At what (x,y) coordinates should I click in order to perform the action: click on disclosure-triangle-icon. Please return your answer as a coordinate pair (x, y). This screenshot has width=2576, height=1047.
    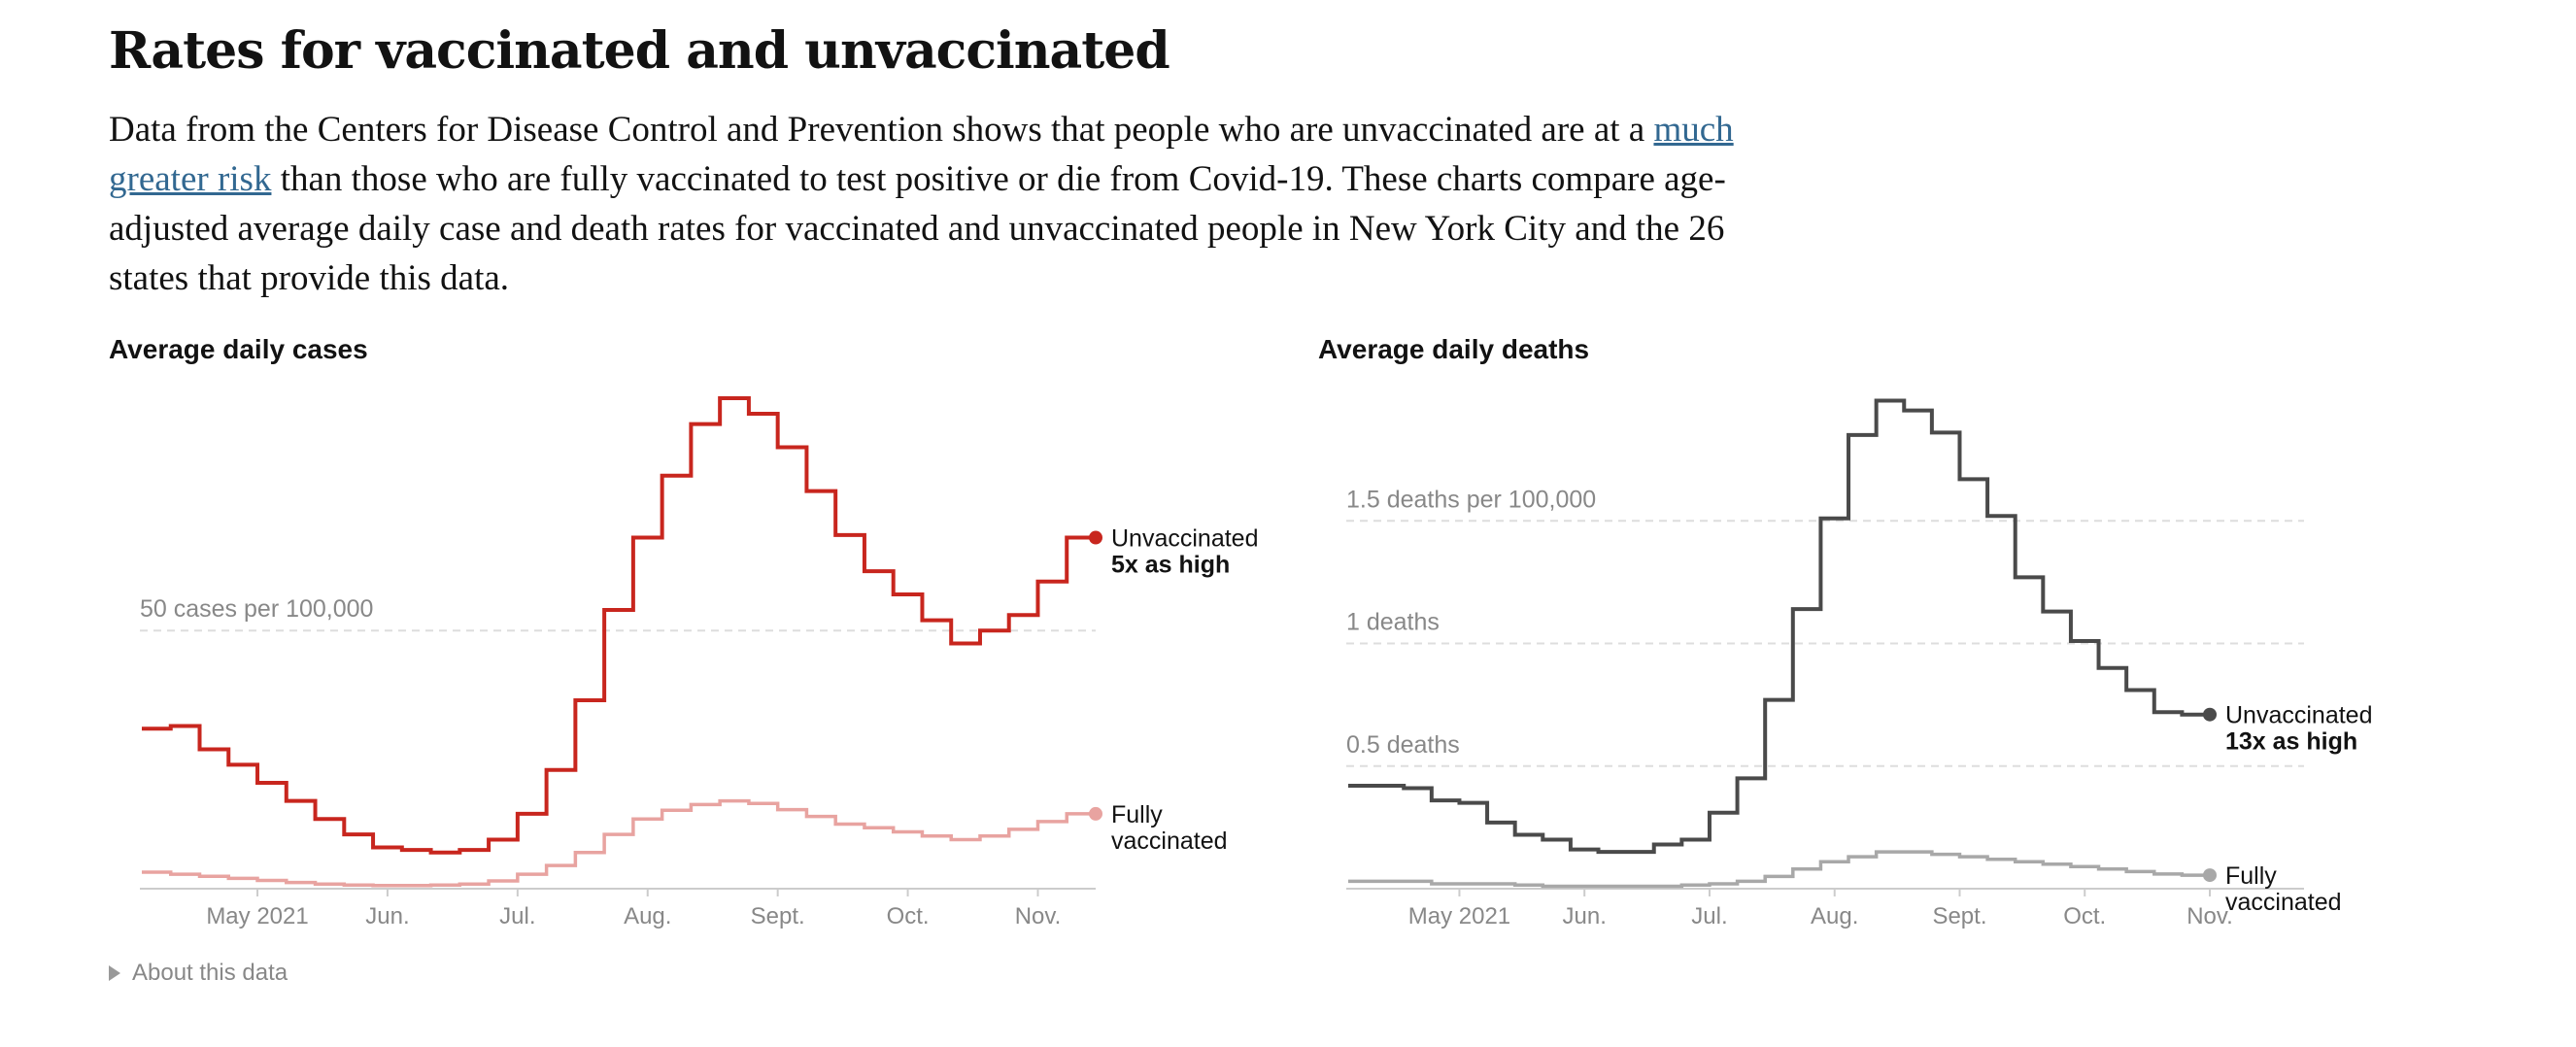
    Looking at the image, I should click on (114, 973).